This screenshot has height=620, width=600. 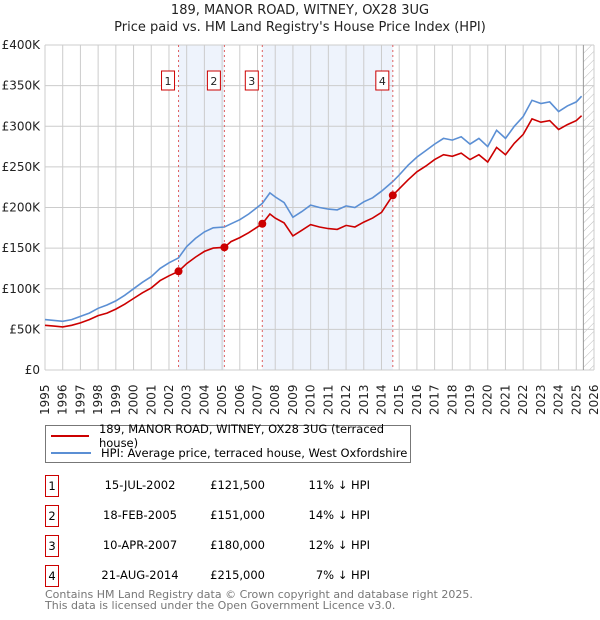 I want to click on transaction-hpi-diff: 7% ↓ HPI, so click(x=342, y=575).